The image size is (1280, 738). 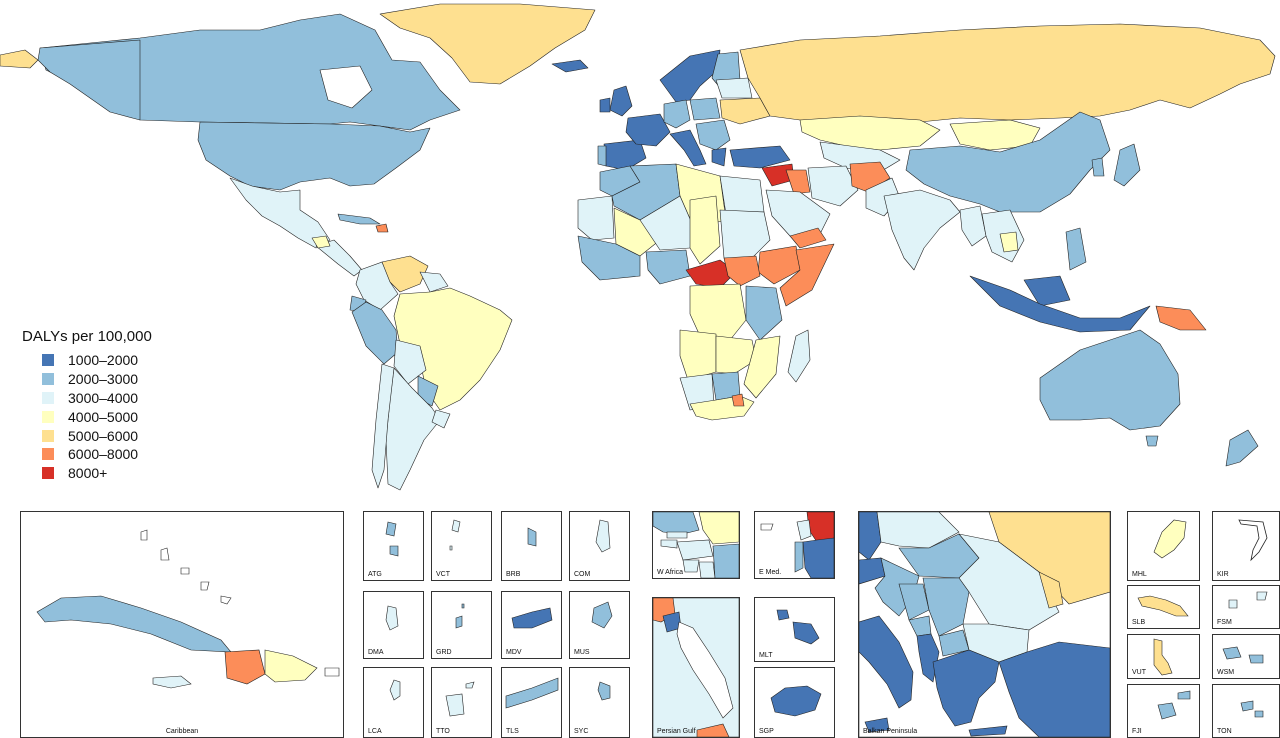 I want to click on inset-label: TTO, so click(x=443, y=731).